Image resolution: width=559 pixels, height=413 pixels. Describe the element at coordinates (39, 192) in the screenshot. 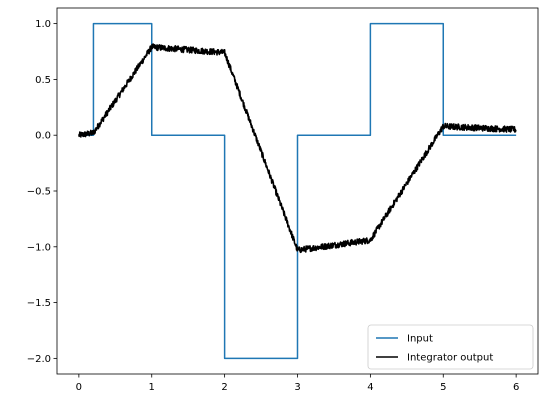

I see `y-tick-label-3: −0.5` at that location.